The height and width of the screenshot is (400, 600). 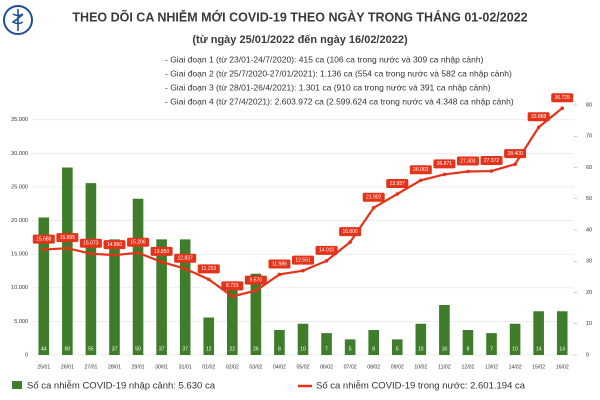 I want to click on x-tick-label: 25/01, so click(x=43, y=367).